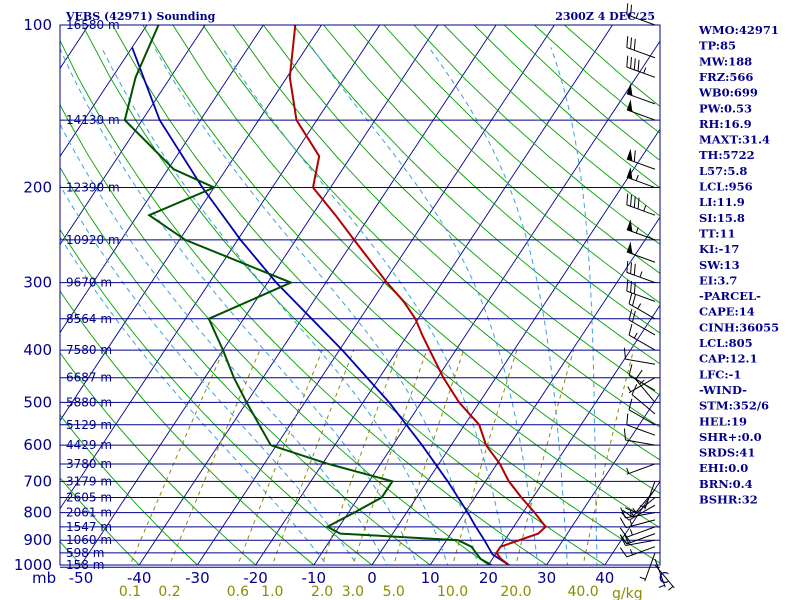 Image resolution: width=800 pixels, height=600 pixels. I want to click on height-label: 10920 m, so click(93, 240).